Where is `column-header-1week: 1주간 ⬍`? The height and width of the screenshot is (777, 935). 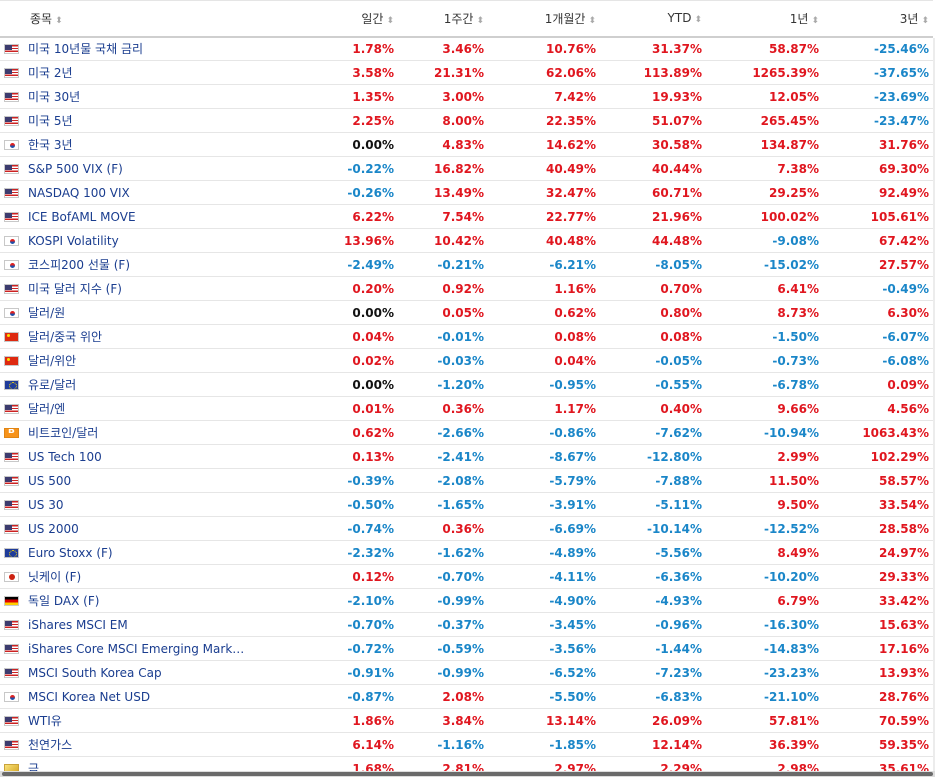
column-header-1week: 1주간 ⬍ is located at coordinates (443, 19).